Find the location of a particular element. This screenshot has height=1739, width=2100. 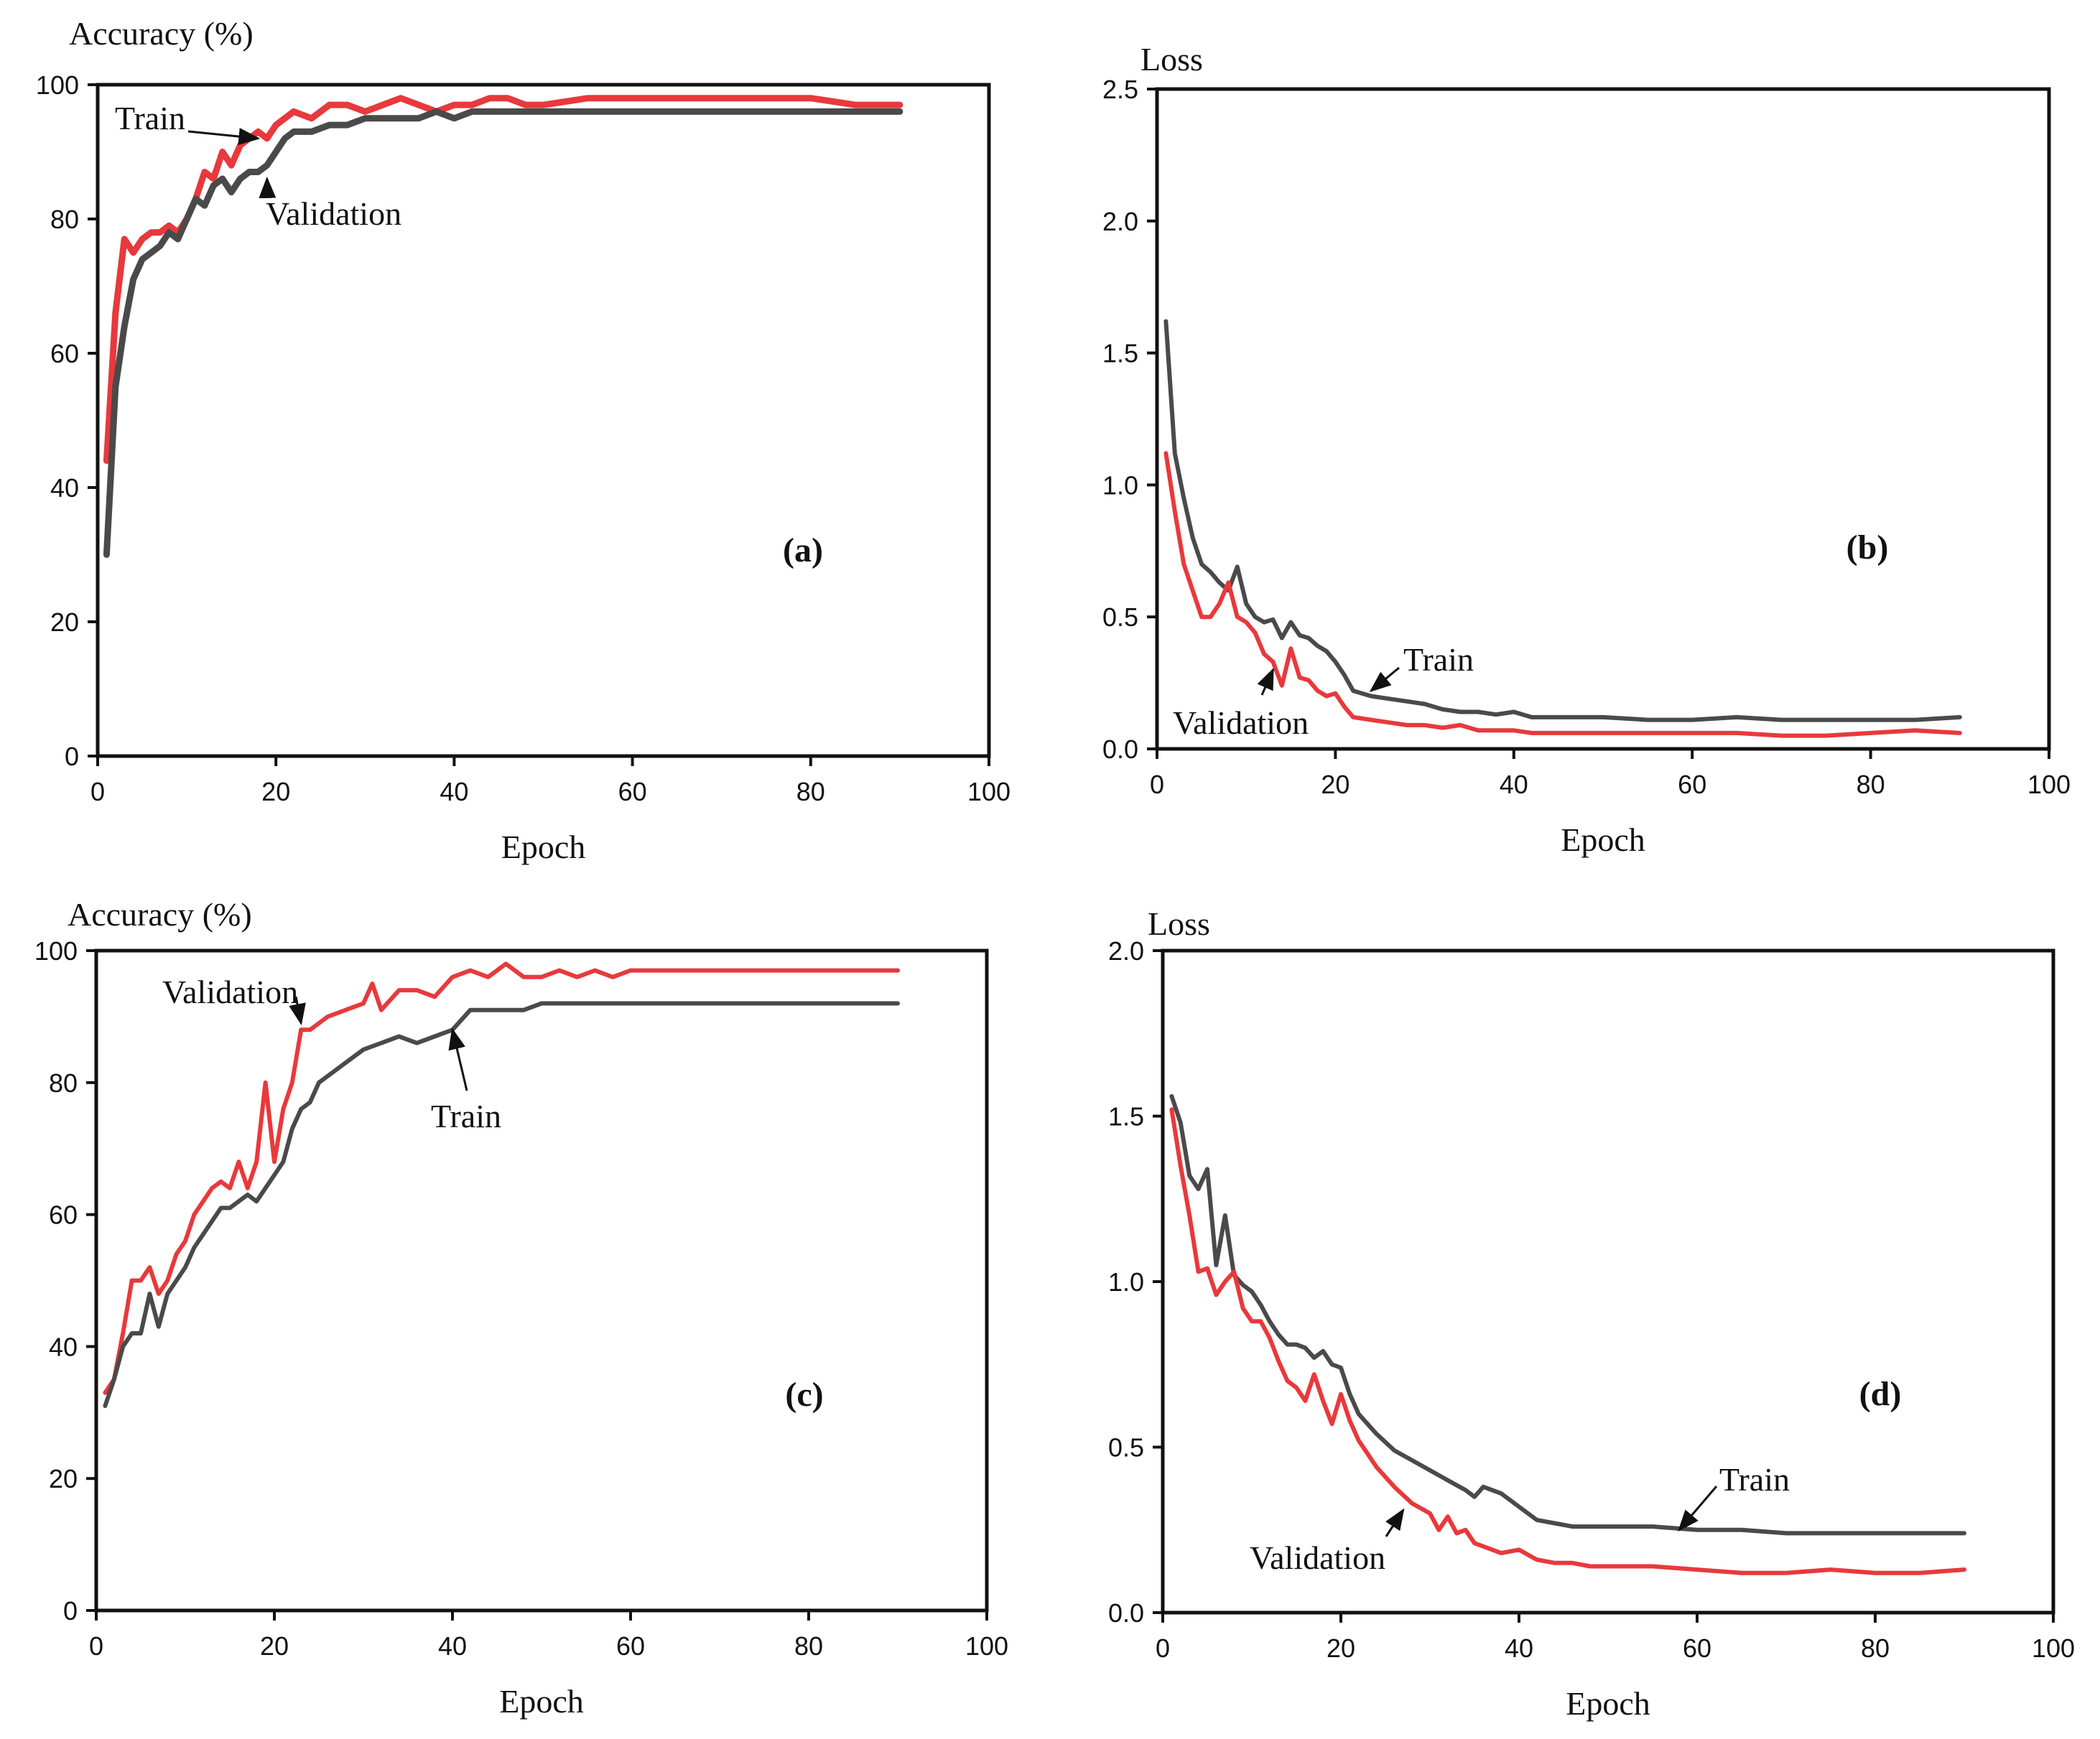

panel-label: (c) is located at coordinates (804, 1395).